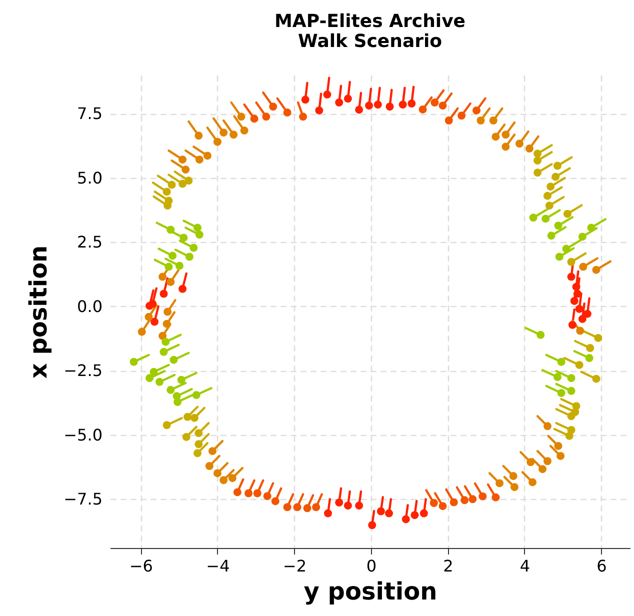 Image resolution: width=634 pixels, height=616 pixels. Describe the element at coordinates (83, 499) in the screenshot. I see `y-tick-label: −7.5` at that location.